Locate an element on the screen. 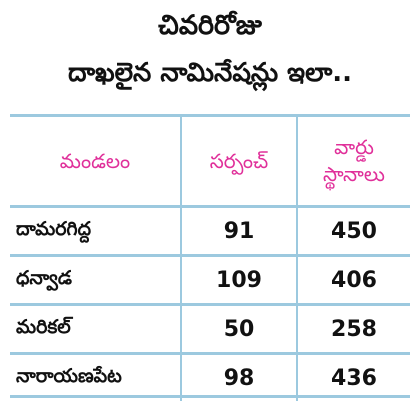 The height and width of the screenshot is (401, 420). row-2-mandal: ధన్వాడ is located at coordinates (95, 278).